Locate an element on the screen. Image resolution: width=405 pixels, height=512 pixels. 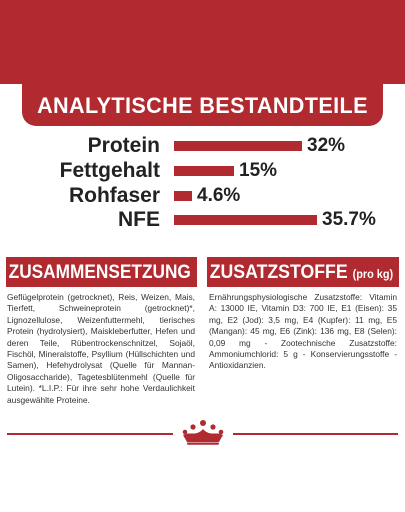
row-label: Rohfaser is located at coordinates (114, 195).